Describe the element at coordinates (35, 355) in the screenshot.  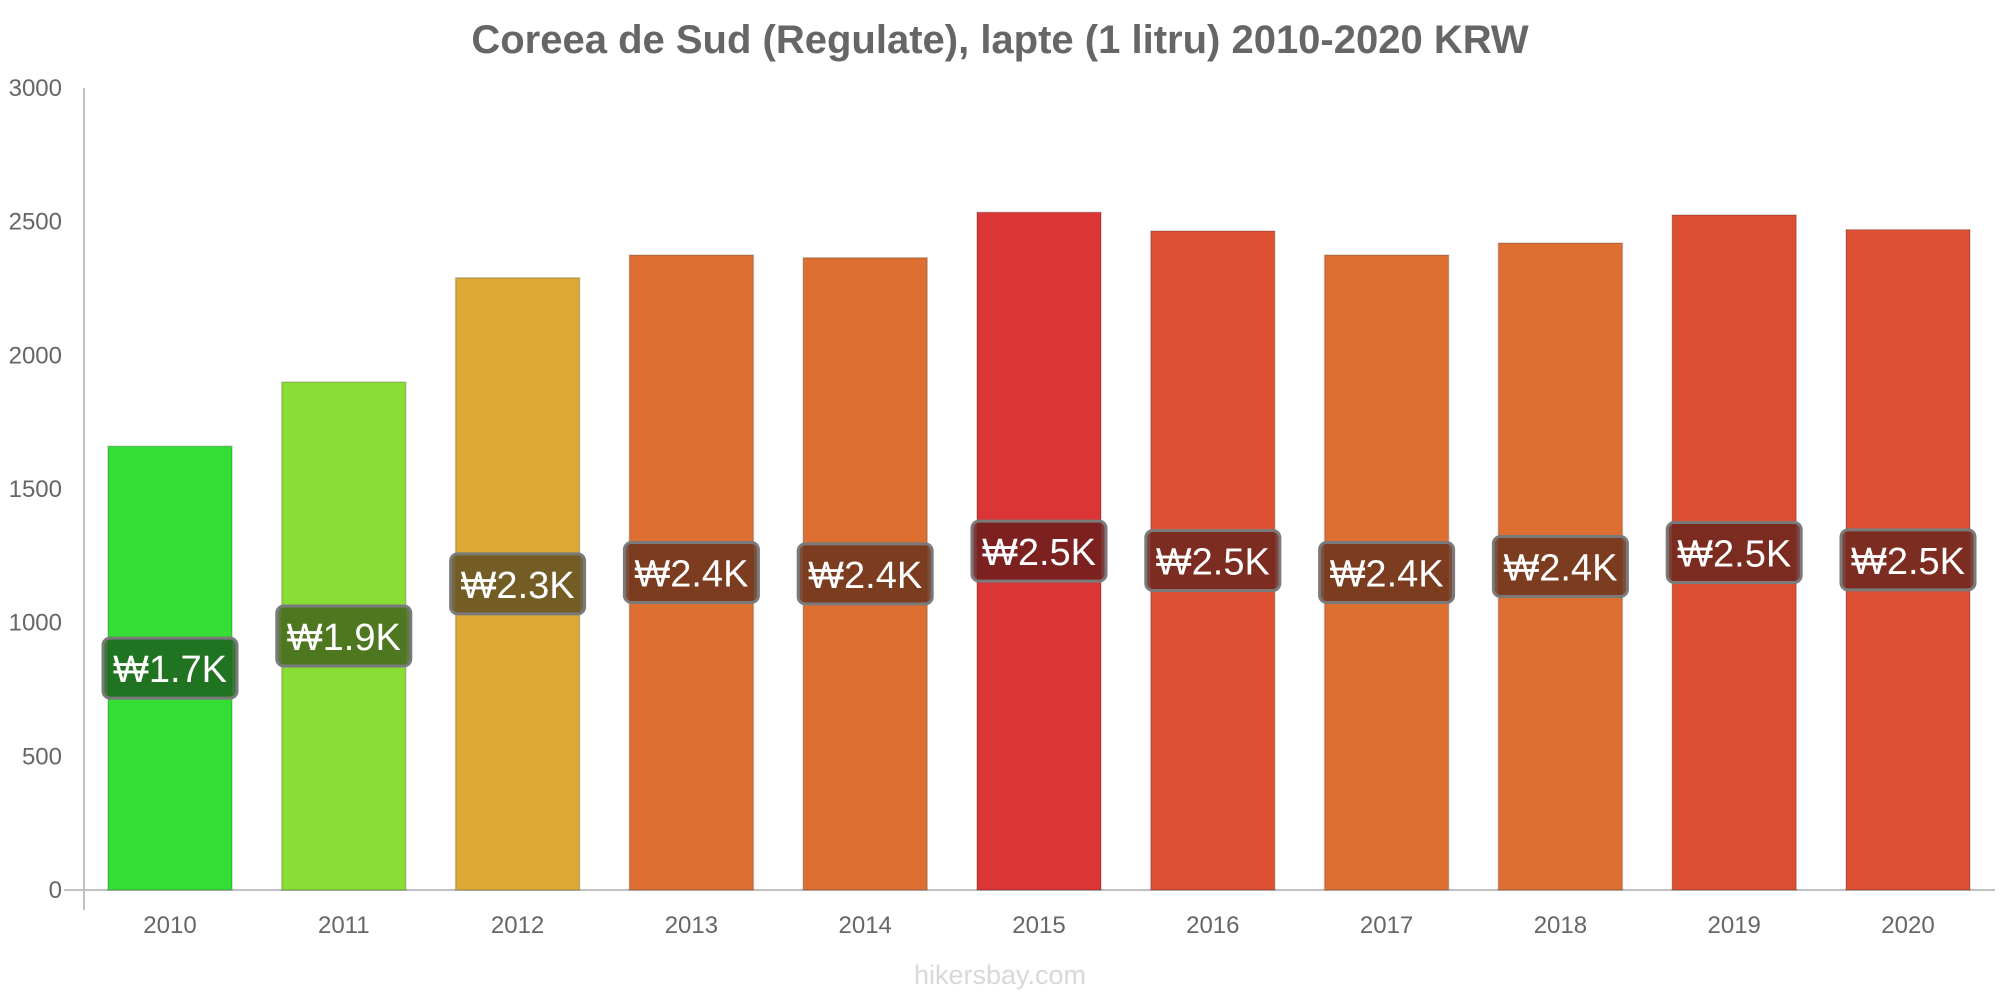
I see `y-tick-label: 2000` at that location.